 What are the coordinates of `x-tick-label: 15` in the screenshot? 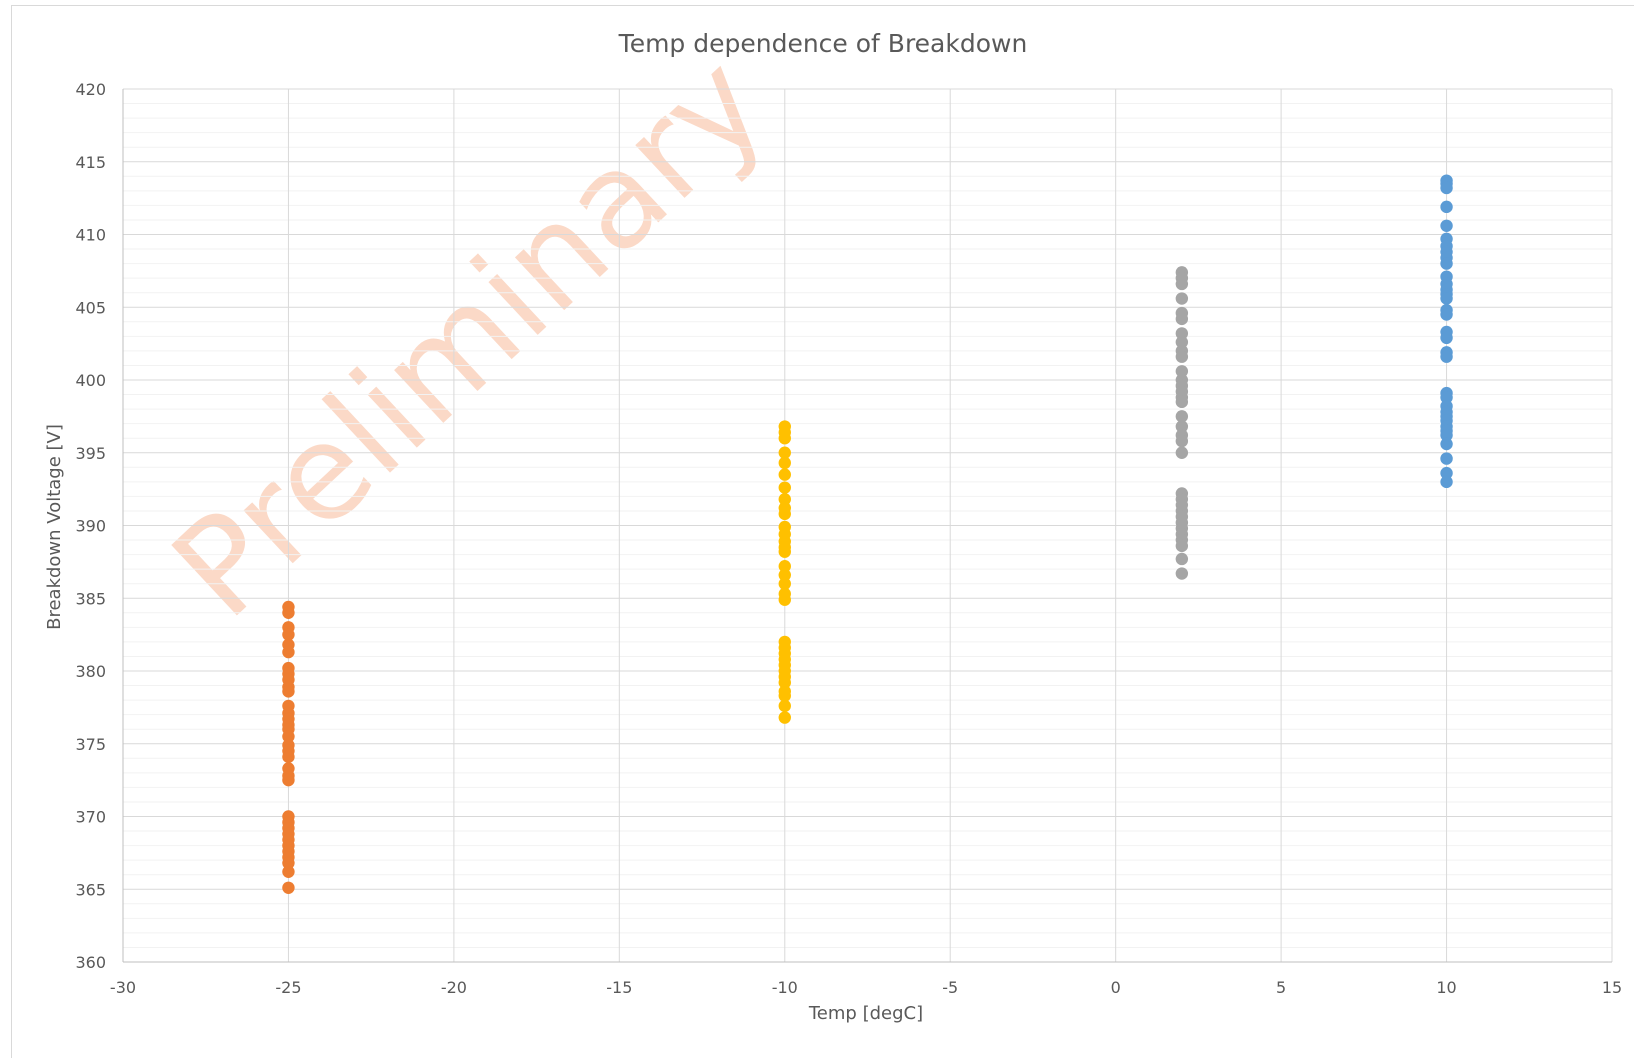 It's located at (1612, 987).